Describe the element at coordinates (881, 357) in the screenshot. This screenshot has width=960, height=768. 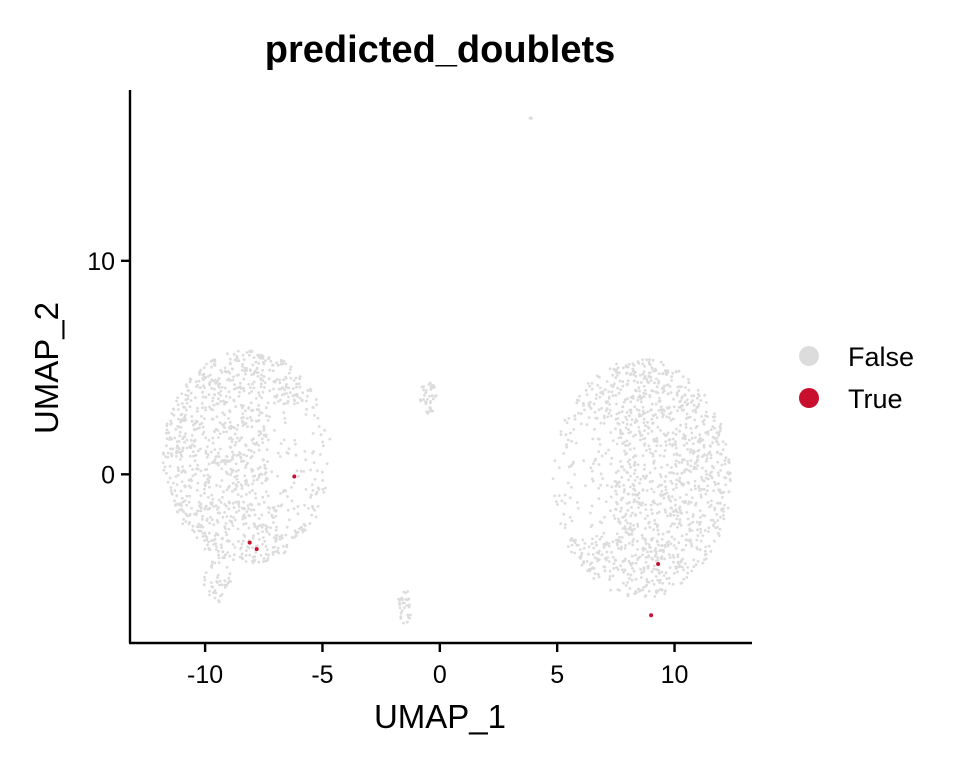
I see `legend-false-label: False` at that location.